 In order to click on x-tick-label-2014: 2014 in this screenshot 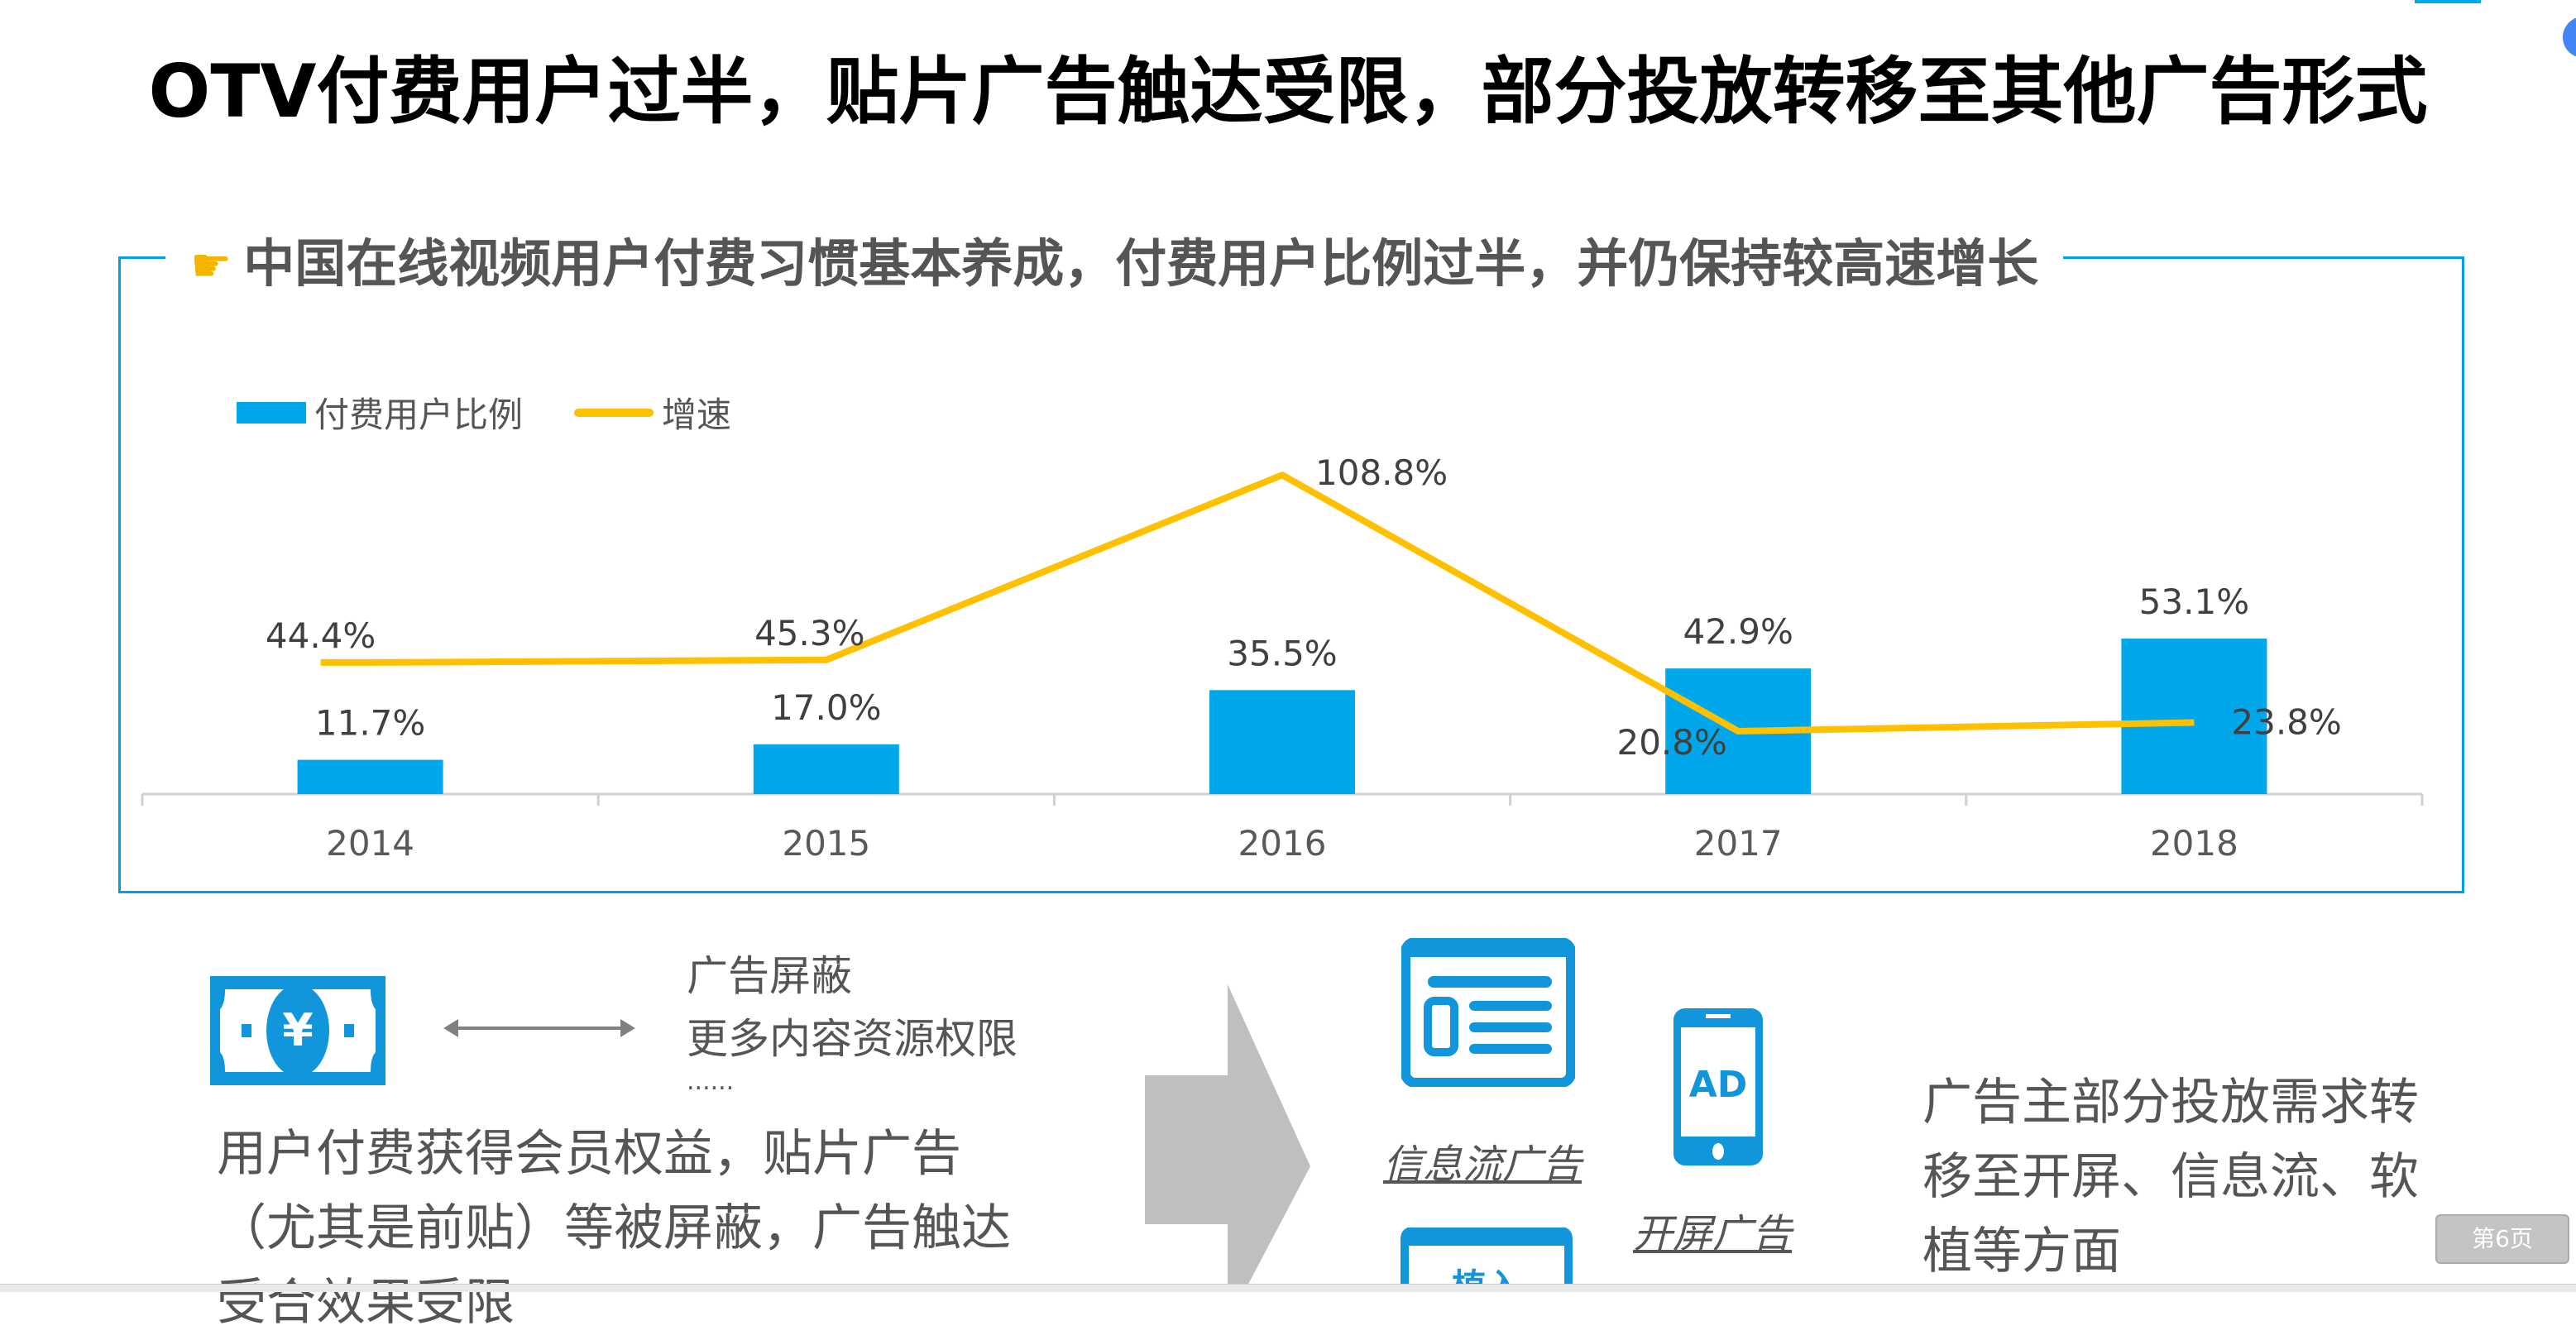, I will do `click(370, 843)`.